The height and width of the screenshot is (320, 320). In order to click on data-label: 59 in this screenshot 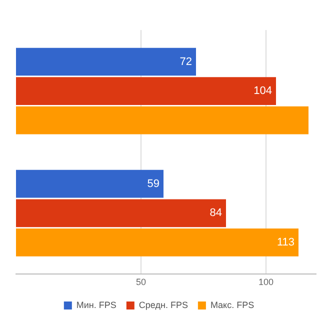, I will do `click(153, 184)`.